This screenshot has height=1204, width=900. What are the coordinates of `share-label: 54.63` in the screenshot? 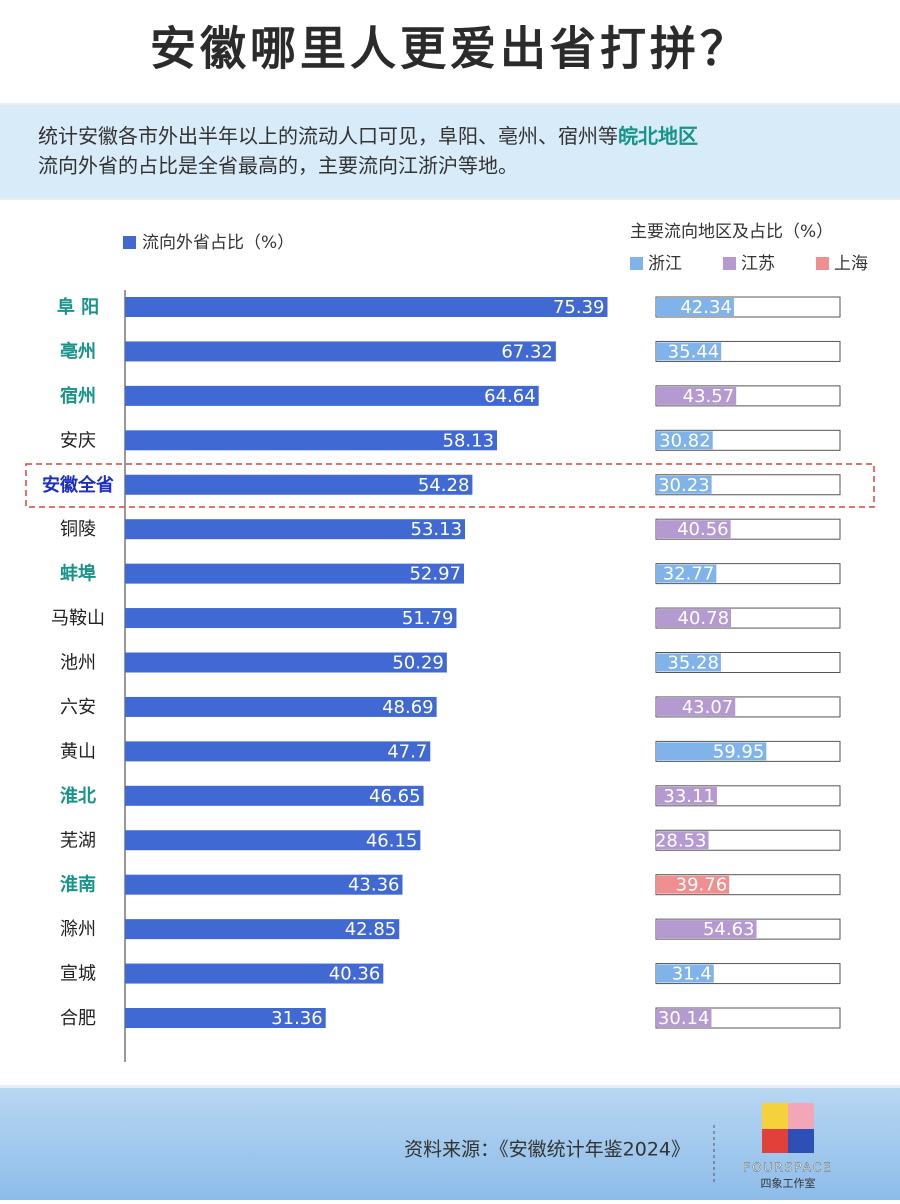 It's located at (729, 929).